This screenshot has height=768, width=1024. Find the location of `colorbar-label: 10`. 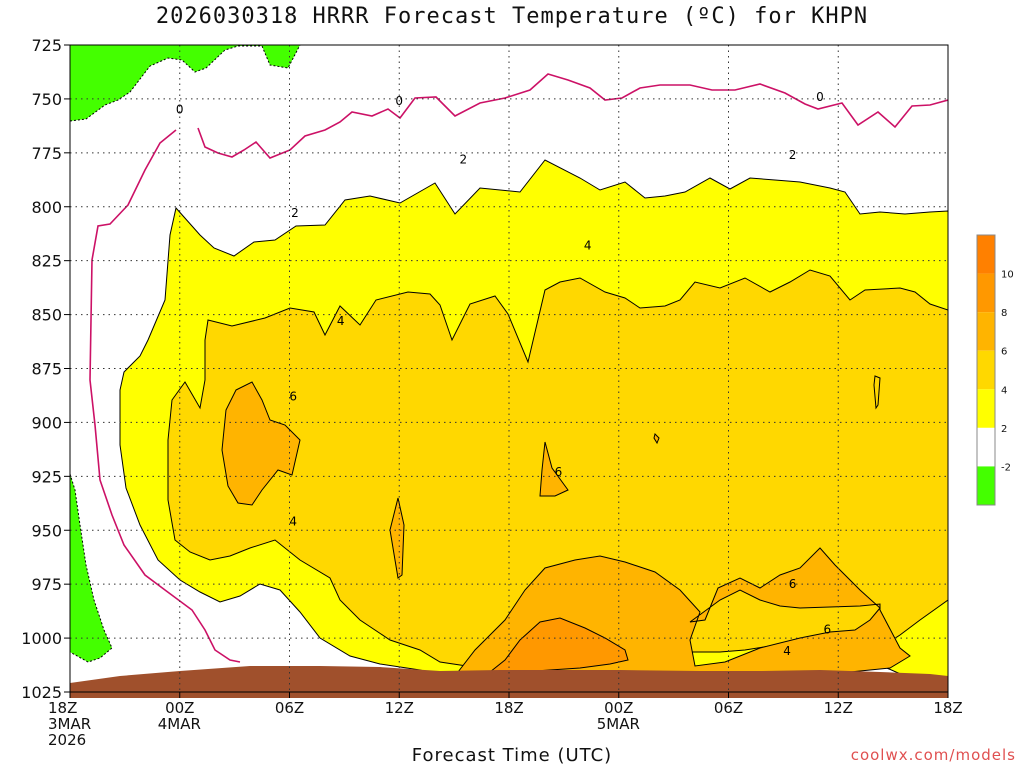

colorbar-label: 10 is located at coordinates (1007, 275).